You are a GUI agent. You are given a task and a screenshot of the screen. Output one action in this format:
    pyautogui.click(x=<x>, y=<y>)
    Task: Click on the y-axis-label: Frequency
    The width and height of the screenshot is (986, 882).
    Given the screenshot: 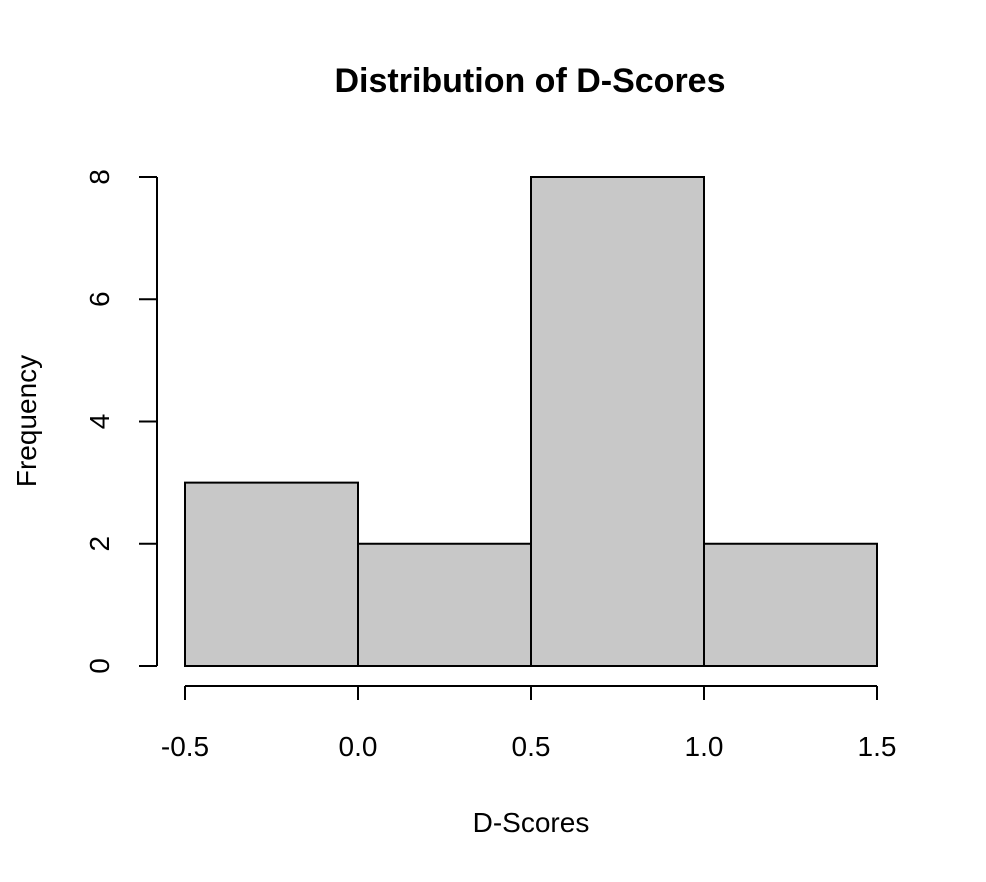 What is the action you would take?
    pyautogui.click(x=26, y=421)
    